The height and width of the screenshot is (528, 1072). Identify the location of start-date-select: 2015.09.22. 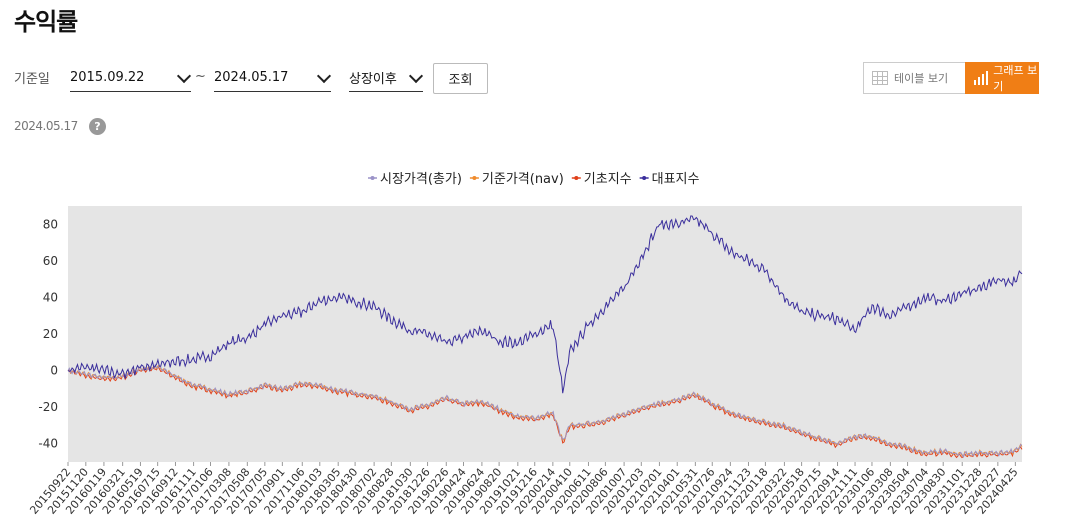
(131, 78).